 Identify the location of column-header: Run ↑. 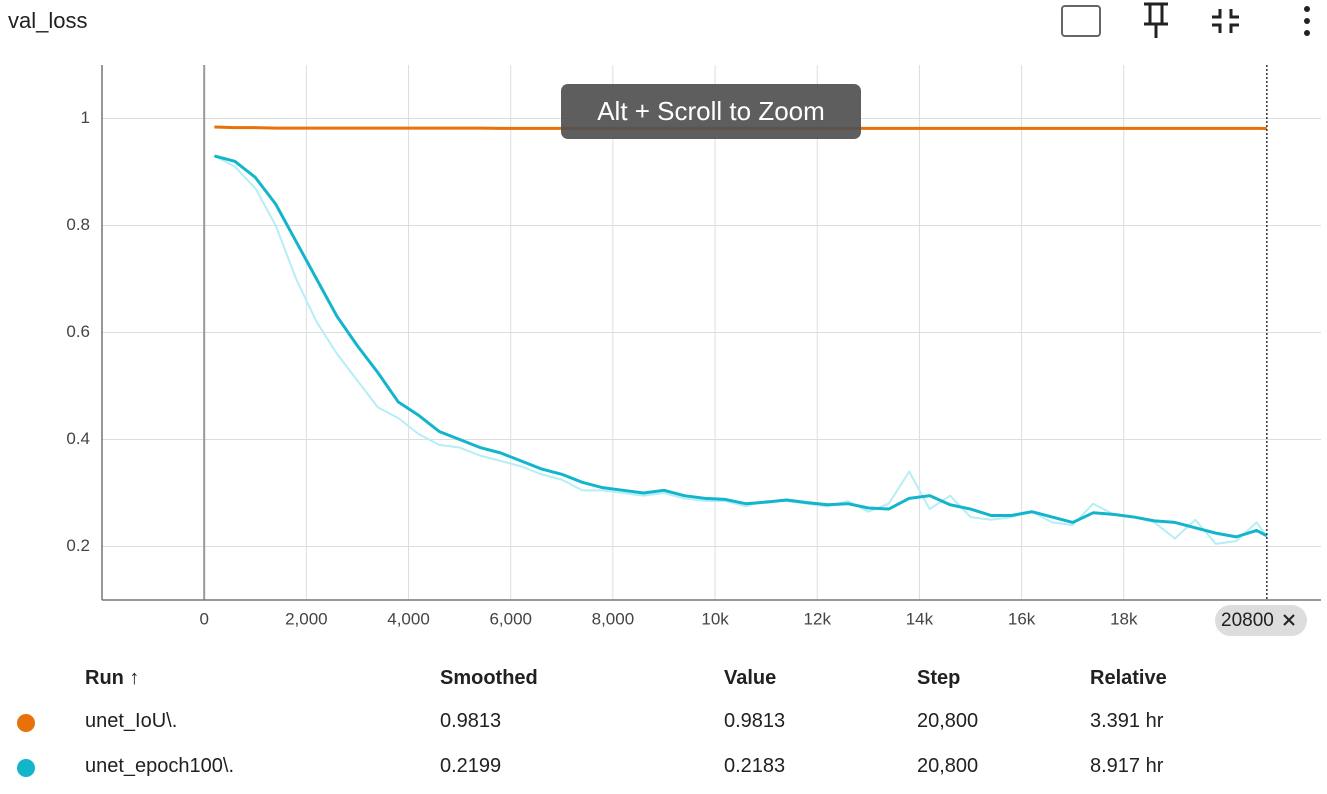
(112, 678).